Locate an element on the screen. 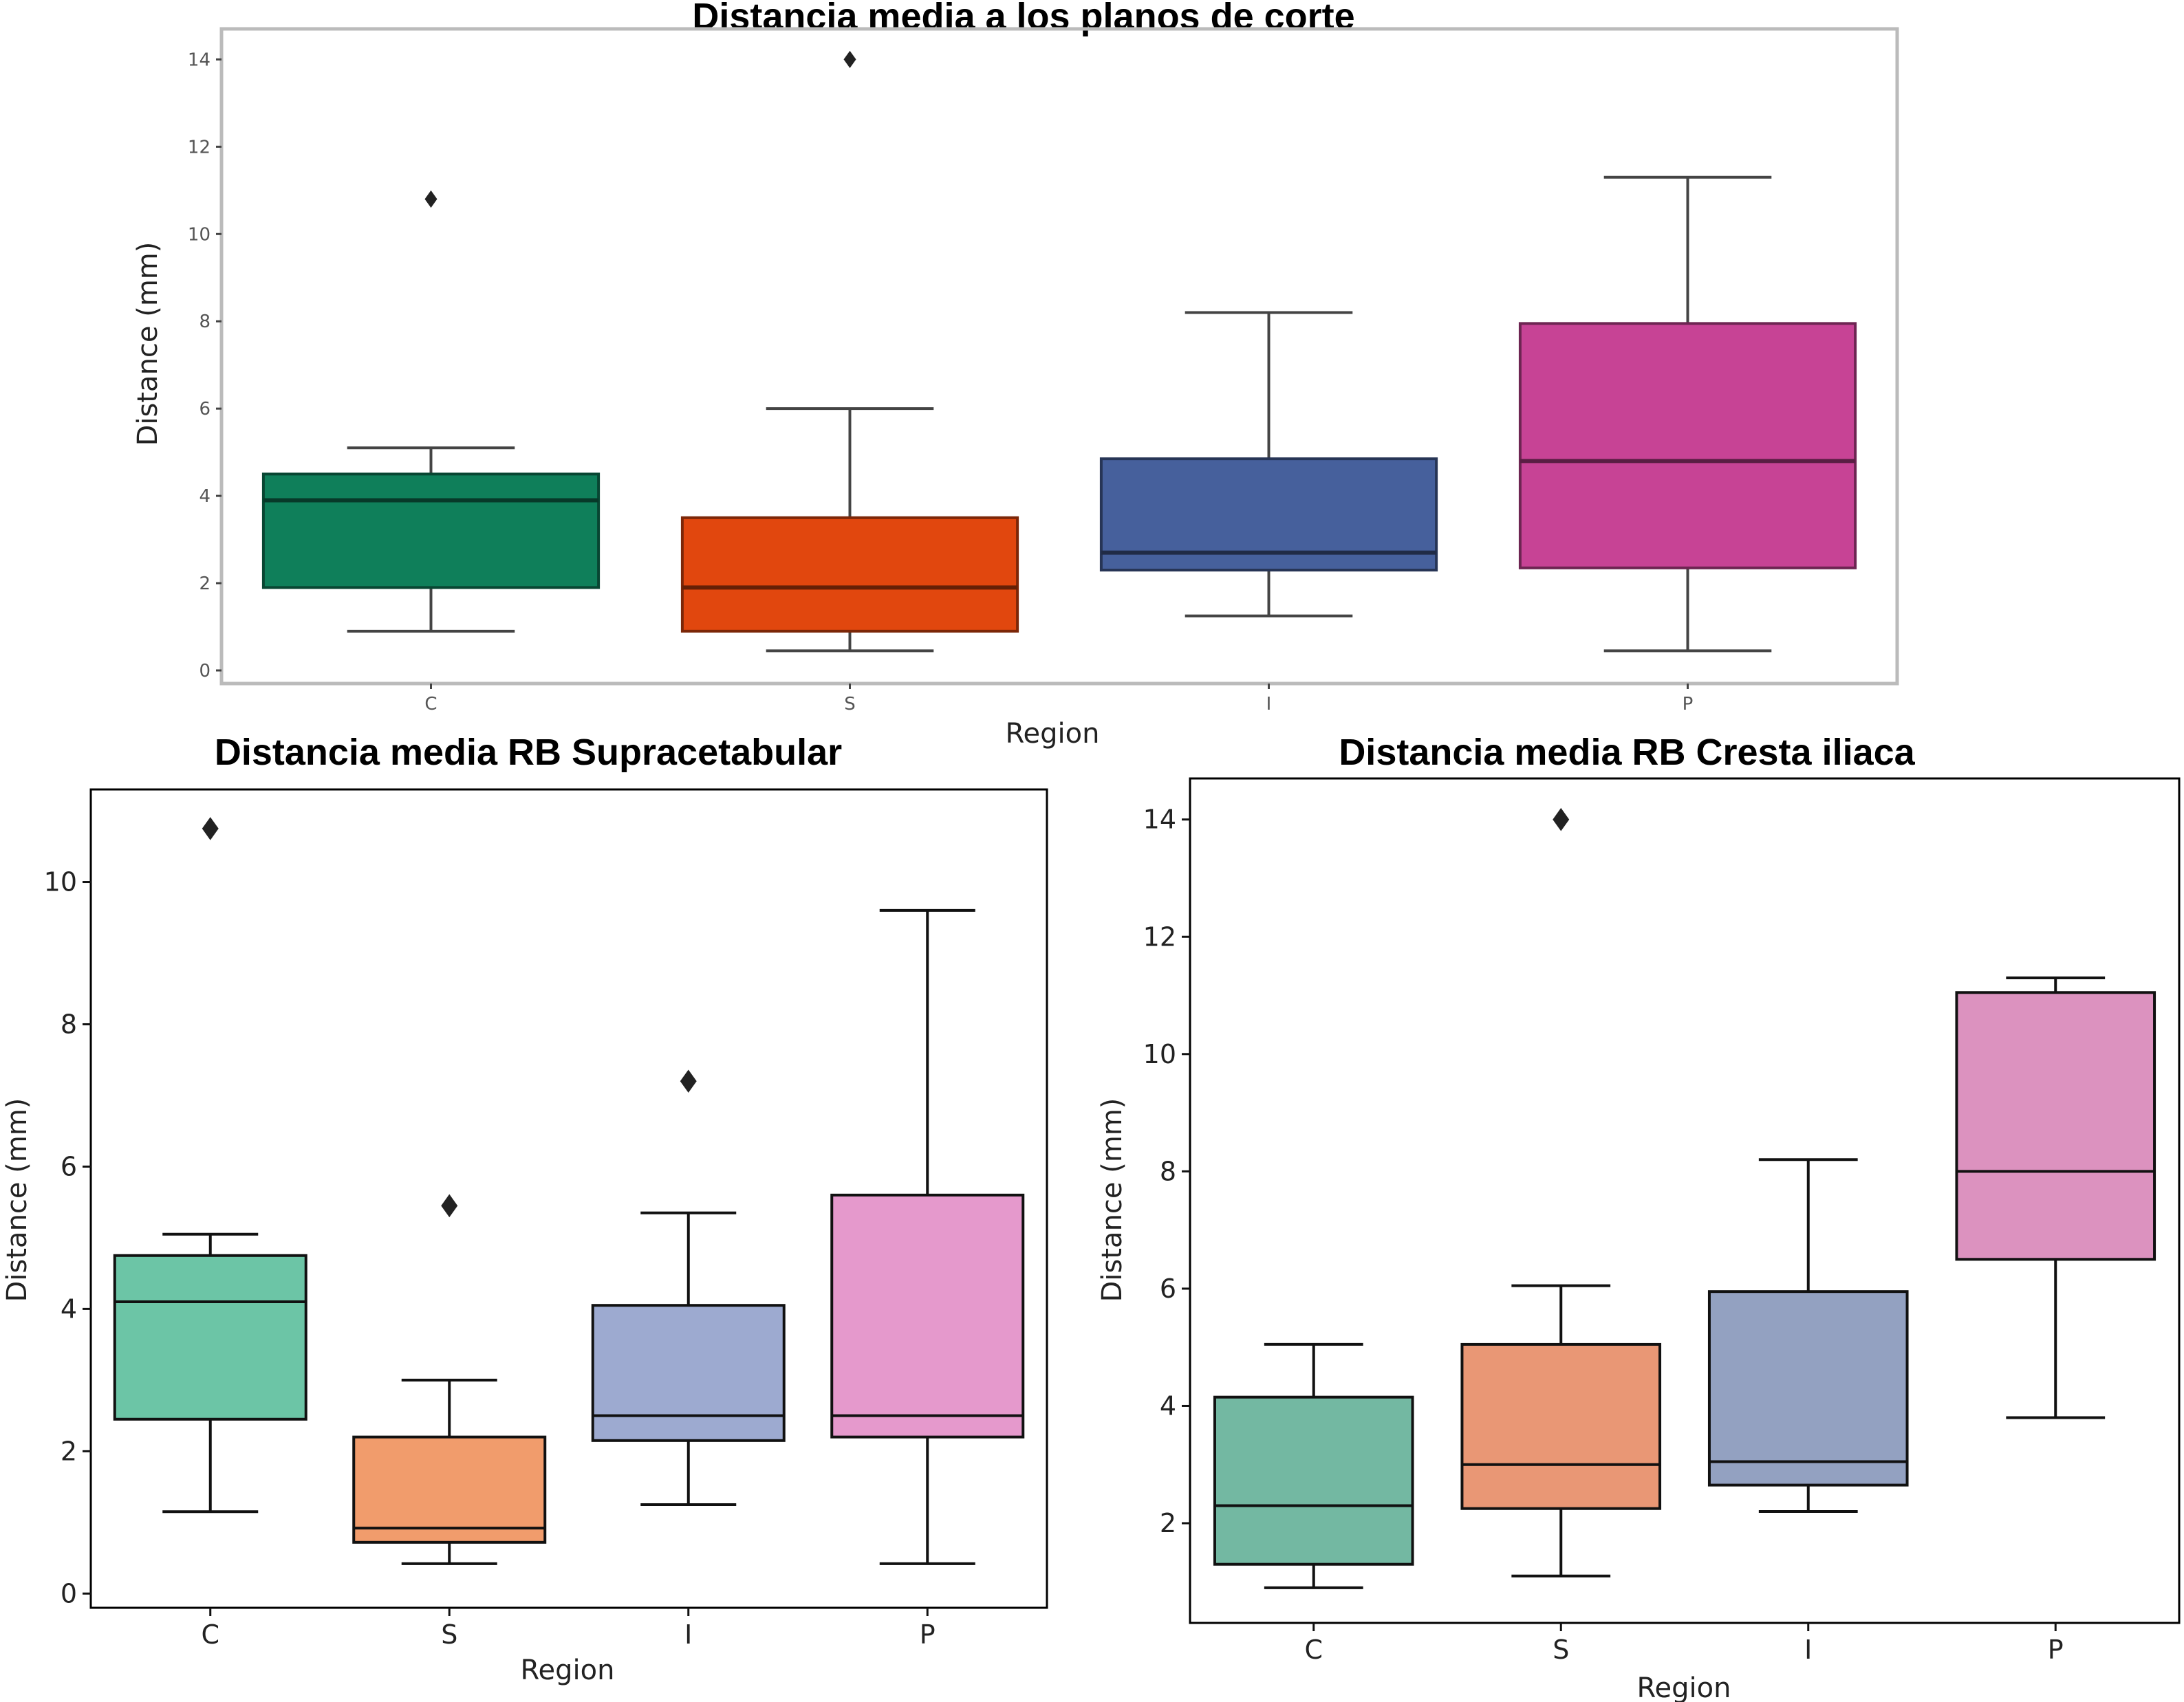 This screenshot has height=1702, width=2184. chart-title-bottom-left: Distancia media RB Supracetabular is located at coordinates (528, 752).